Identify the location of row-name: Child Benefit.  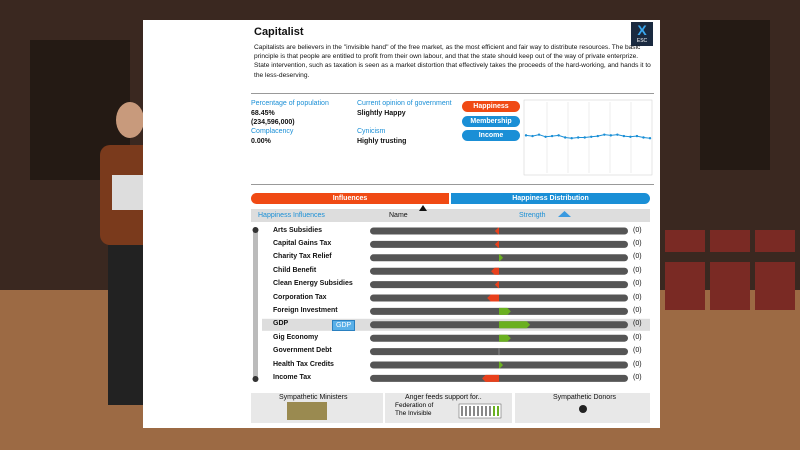
(295, 270).